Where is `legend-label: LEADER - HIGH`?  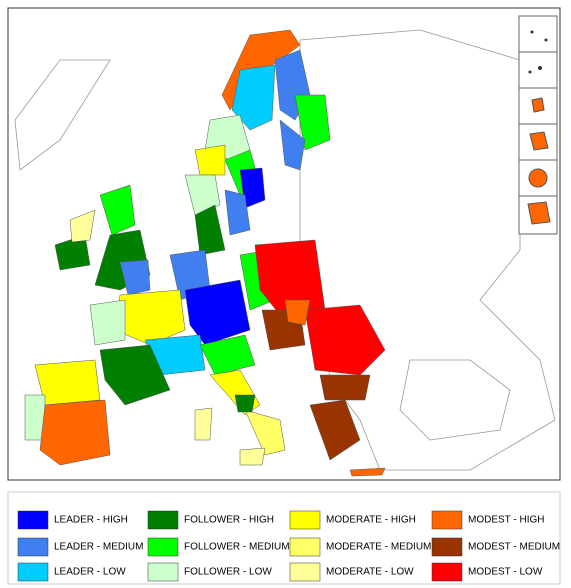 legend-label: LEADER - HIGH is located at coordinates (91, 520).